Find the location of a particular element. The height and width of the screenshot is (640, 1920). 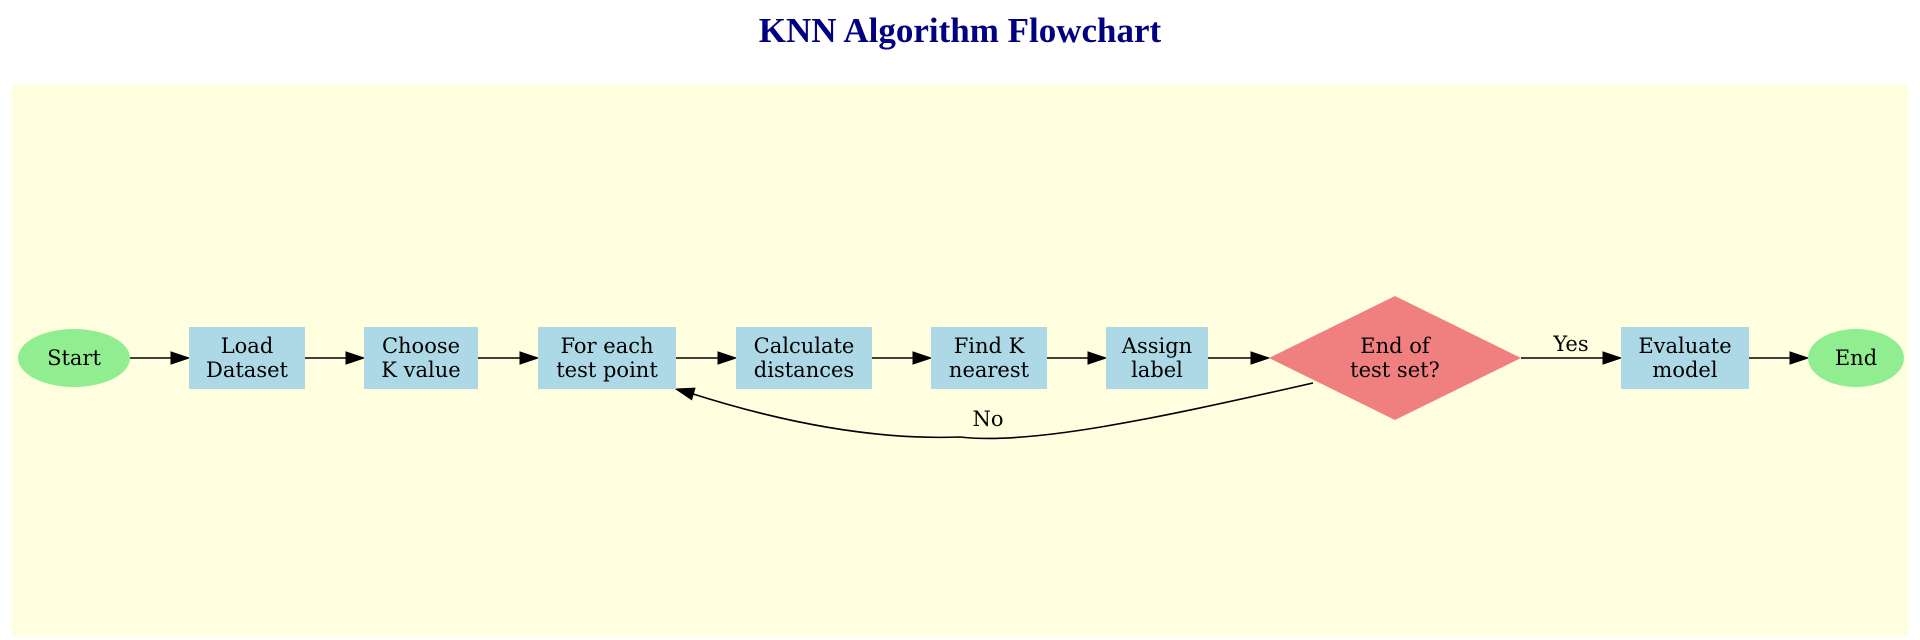

node-evaluate-shape is located at coordinates (1685, 358).